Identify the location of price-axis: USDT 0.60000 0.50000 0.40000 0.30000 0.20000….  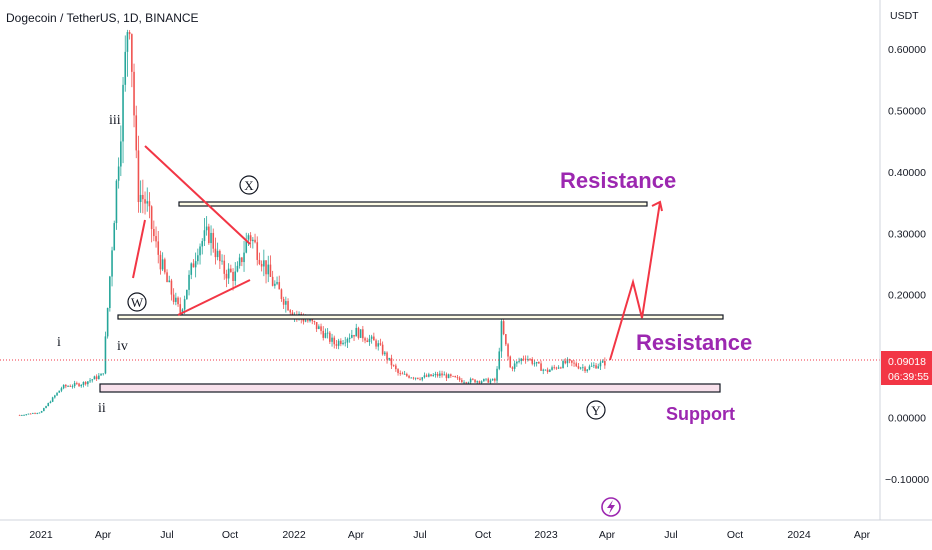
(905, 260).